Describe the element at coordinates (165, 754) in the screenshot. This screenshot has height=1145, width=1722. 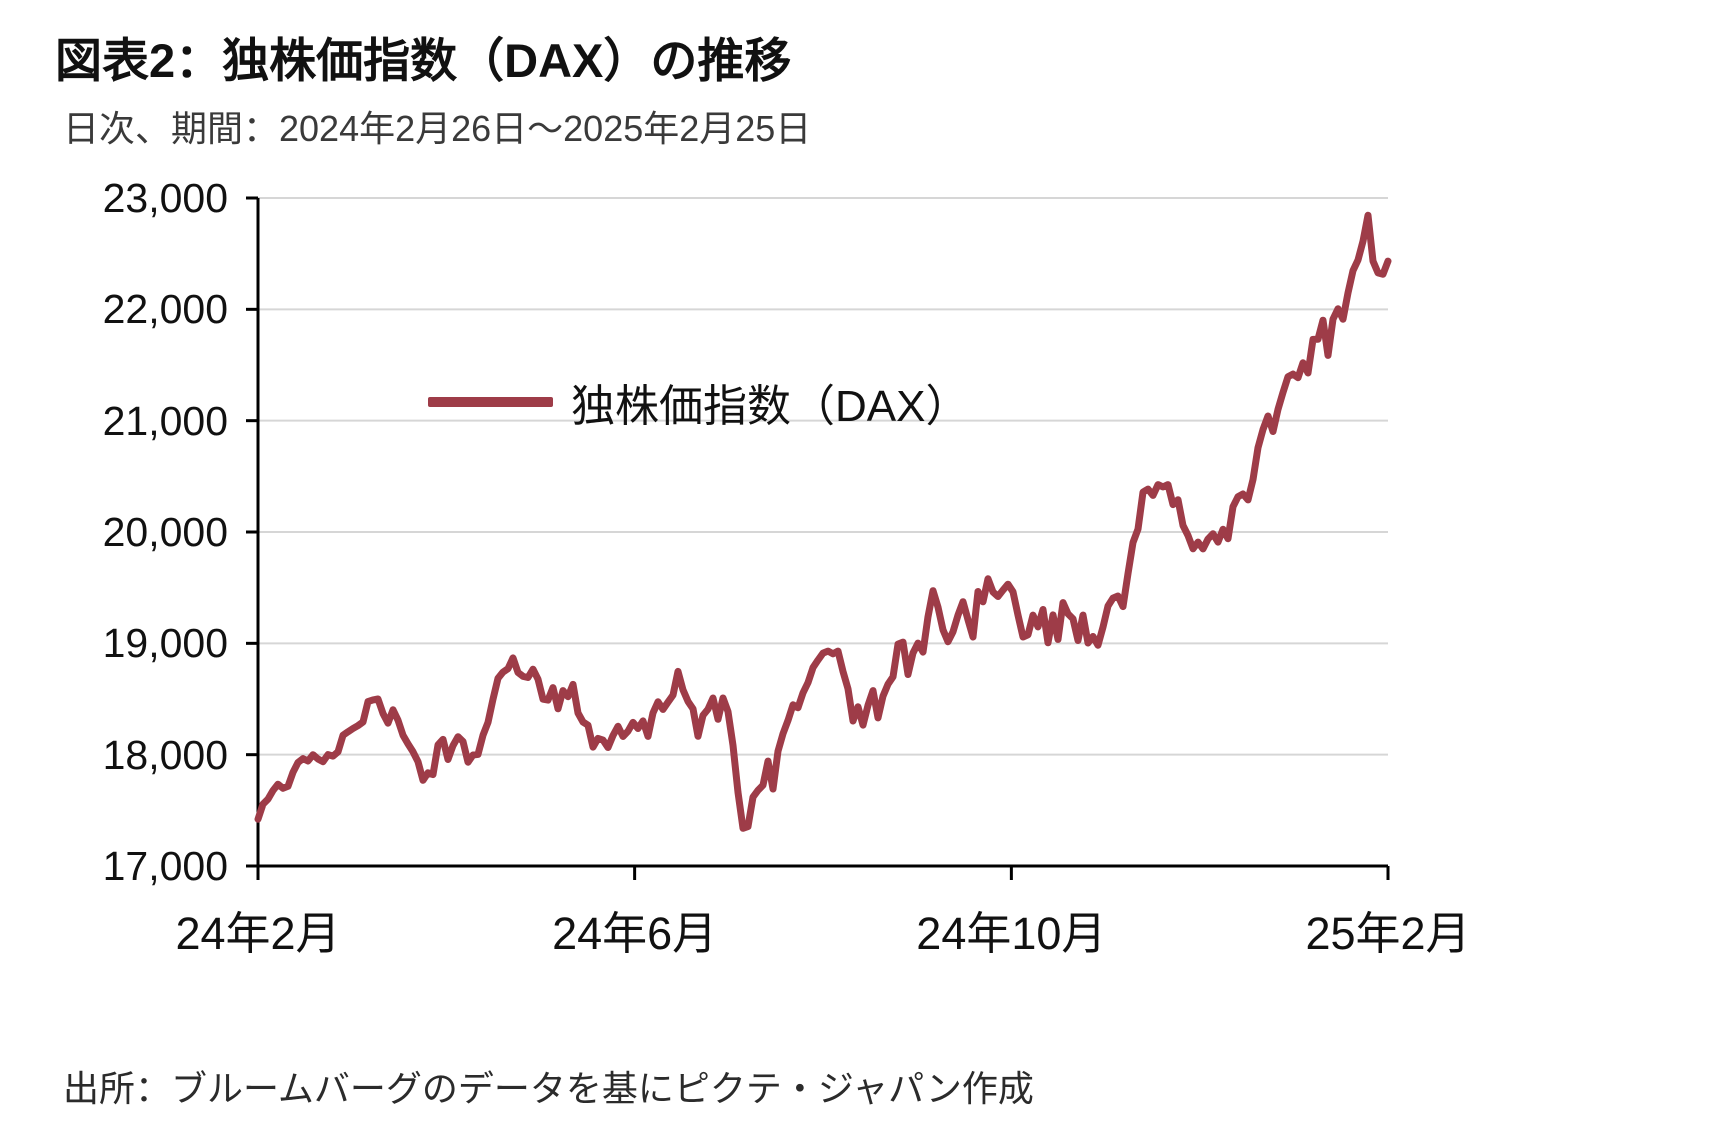
I see `y-tick-label: 18,000` at that location.